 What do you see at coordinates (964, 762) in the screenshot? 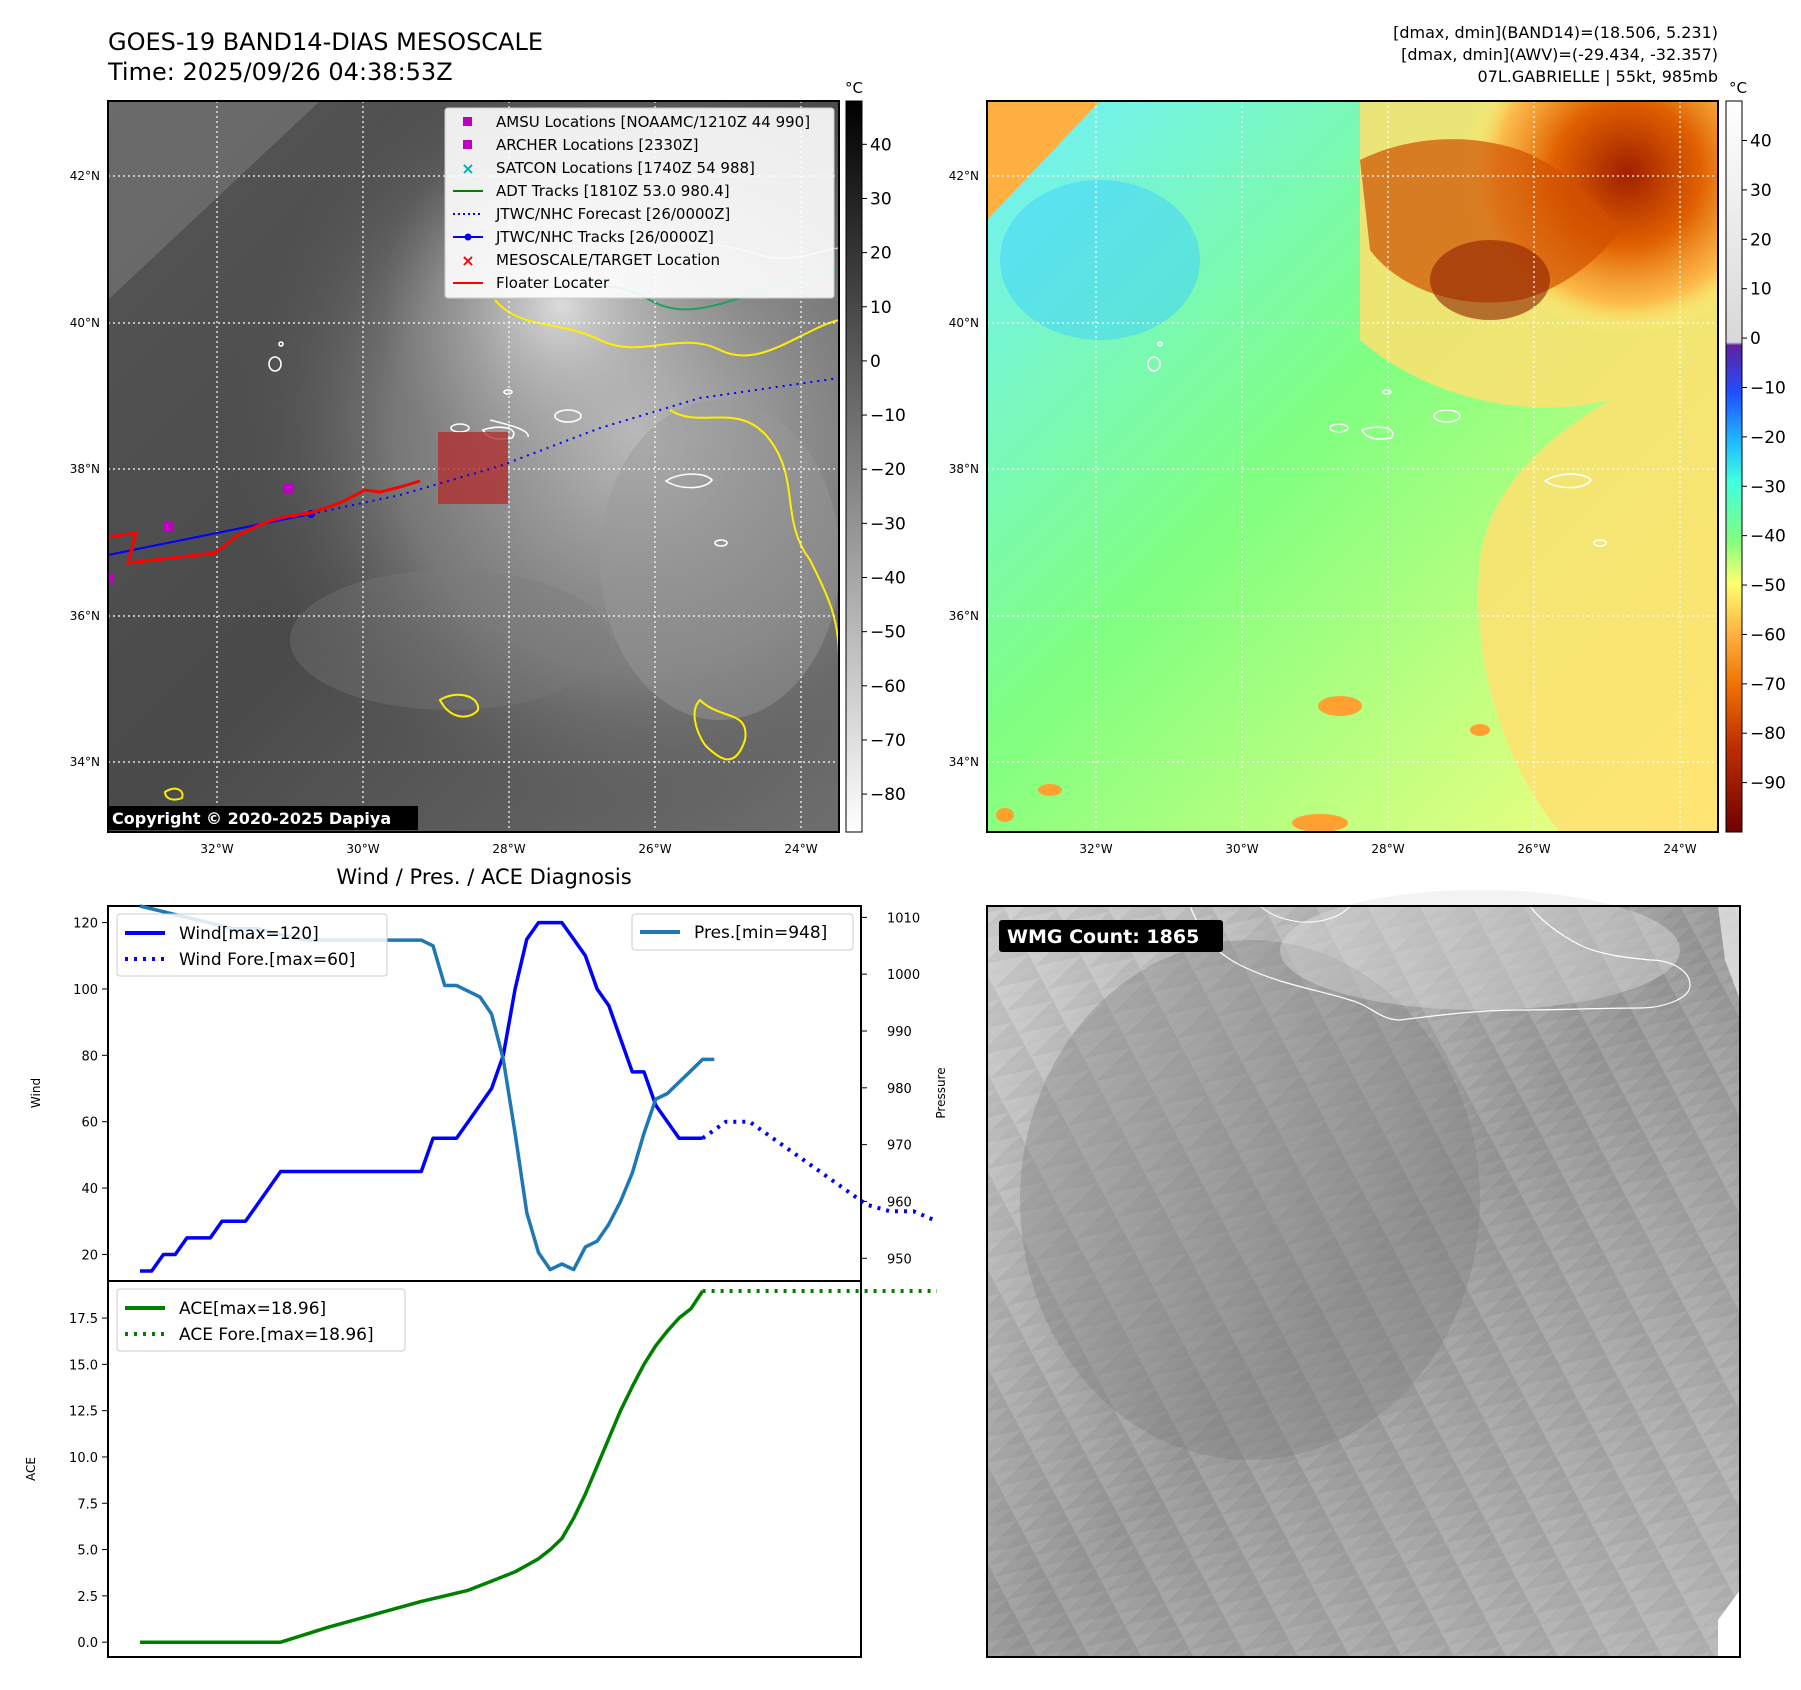
I see `wv-lat-tick: 34°N` at bounding box center [964, 762].